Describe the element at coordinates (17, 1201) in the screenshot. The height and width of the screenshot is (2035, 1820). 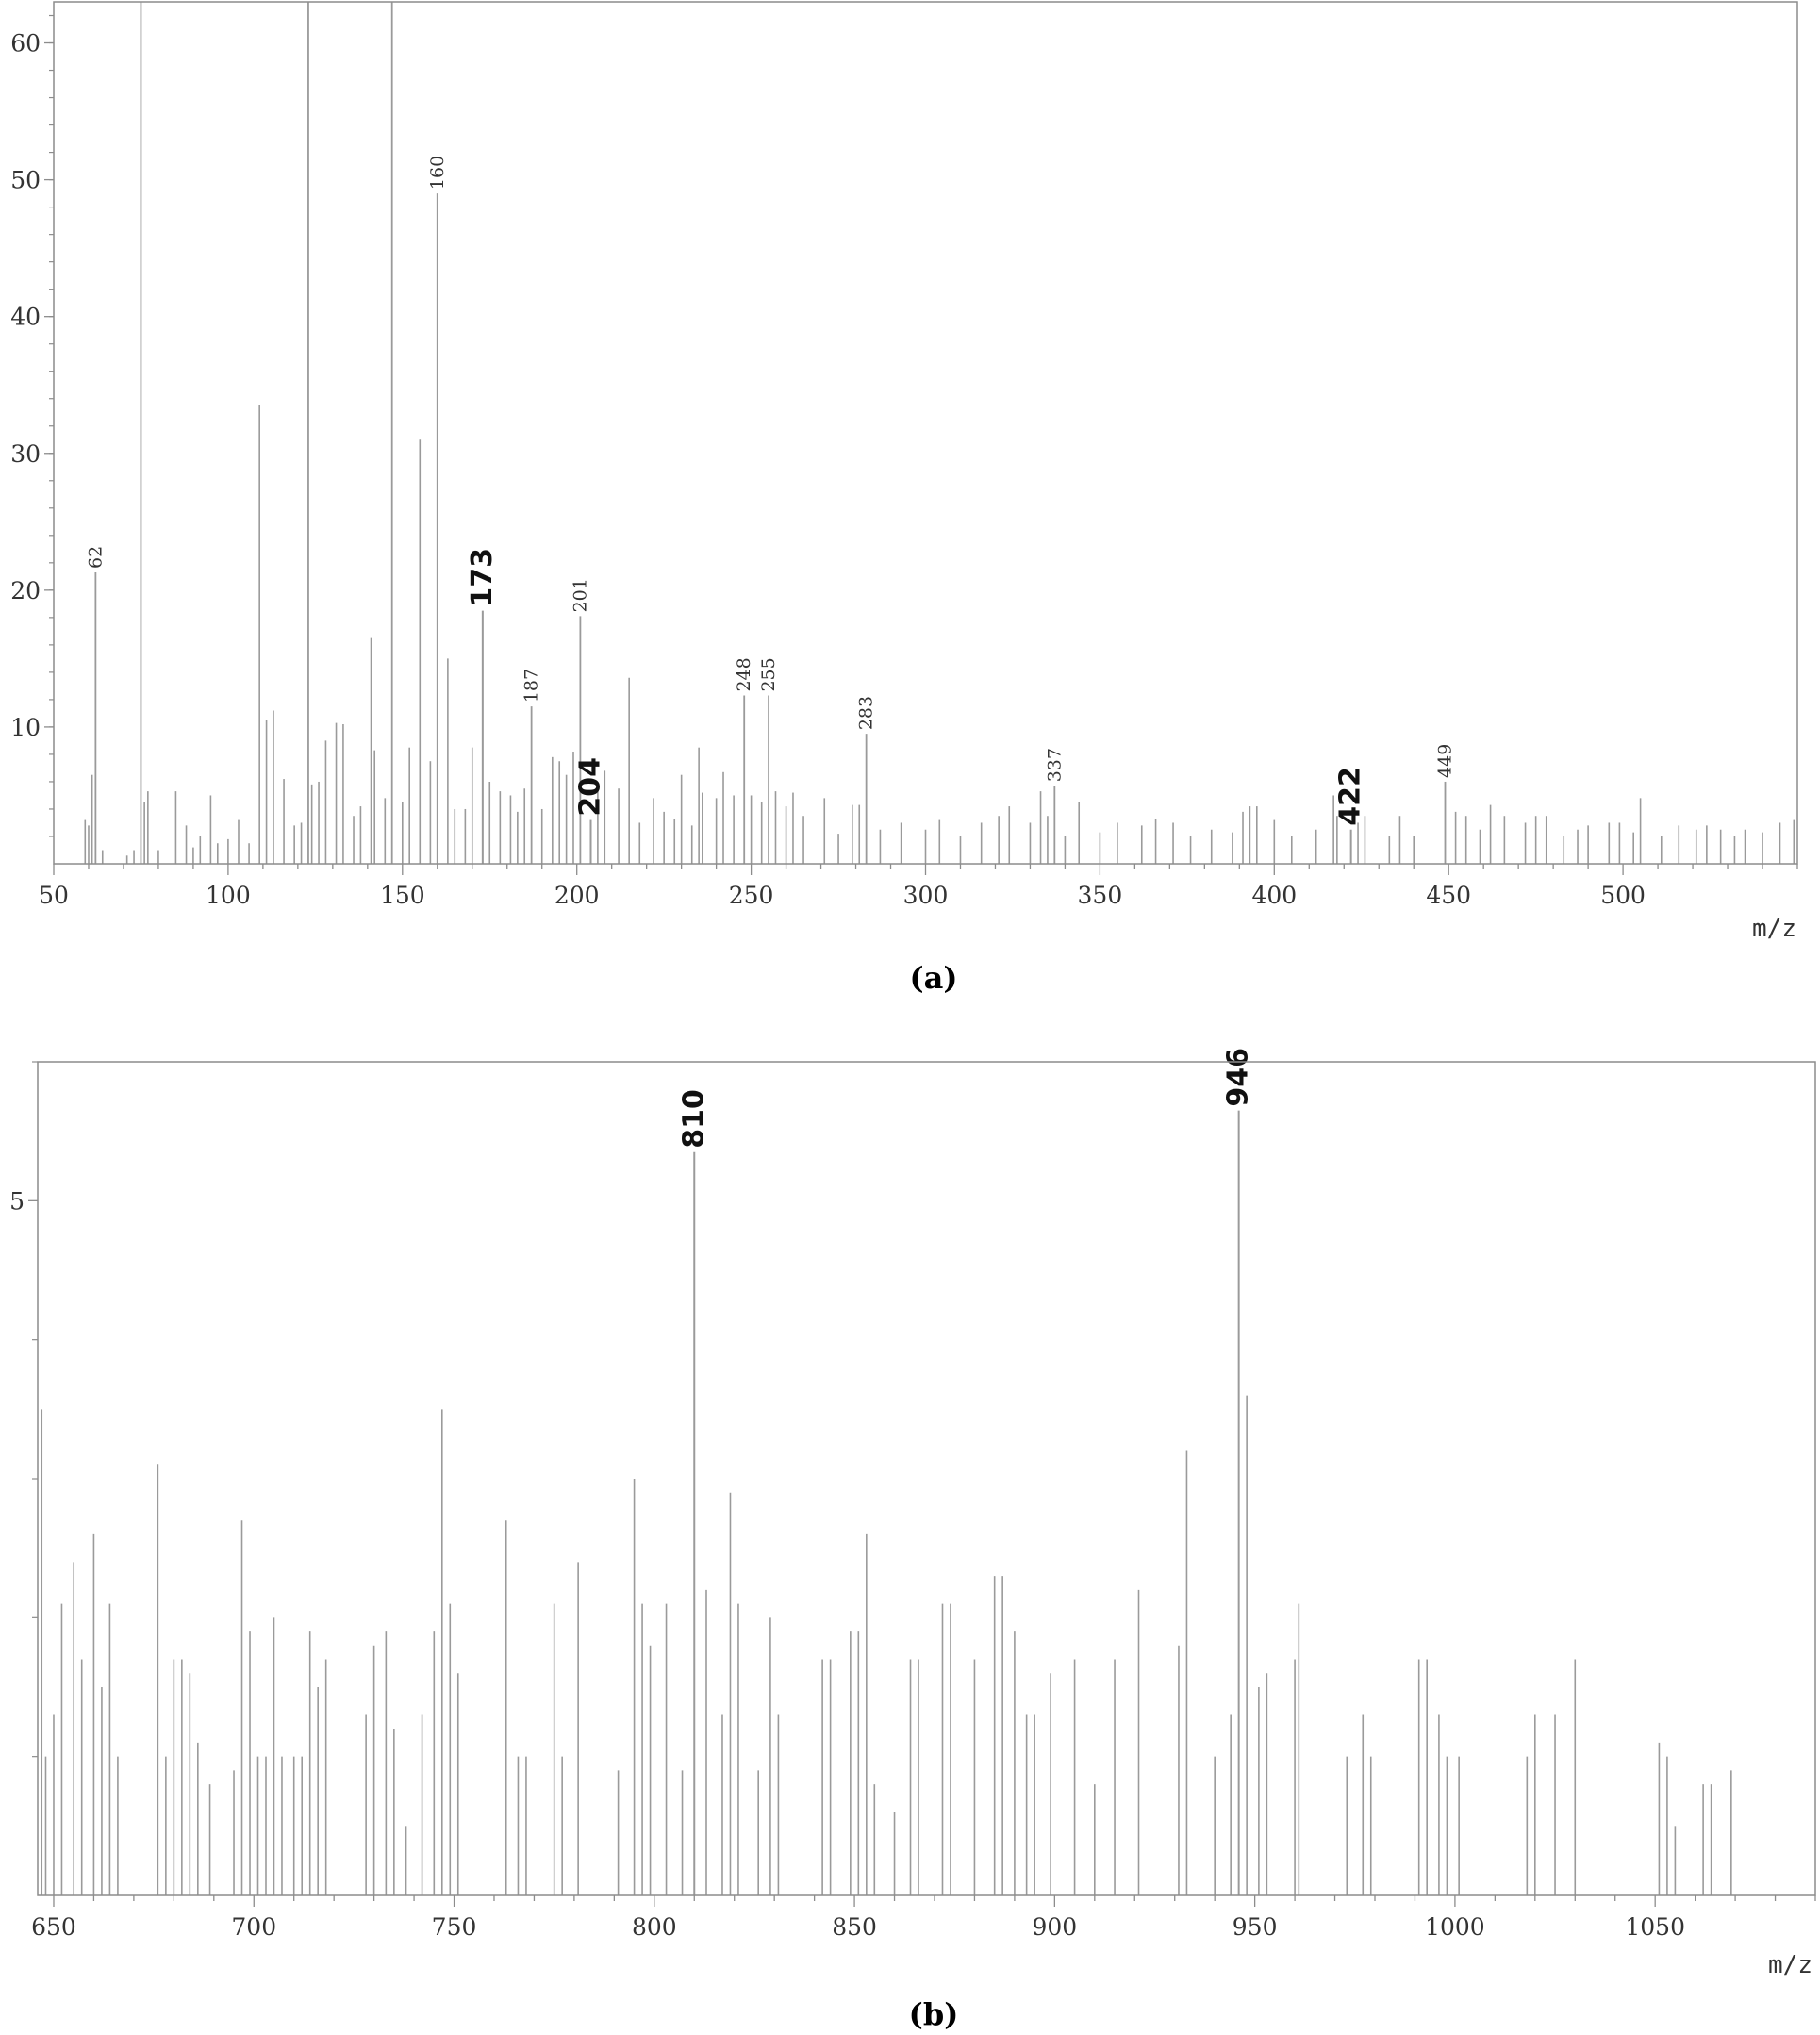
I see `y-tick-label: 5` at that location.